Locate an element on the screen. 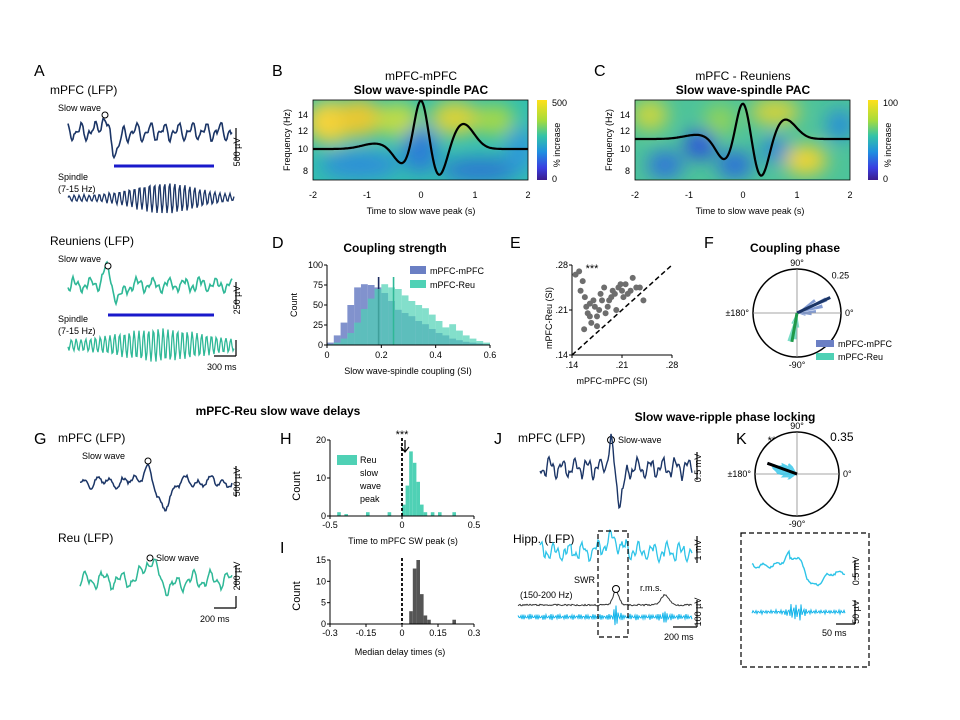  d-ytick-label: 25 is located at coordinates (318, 325).